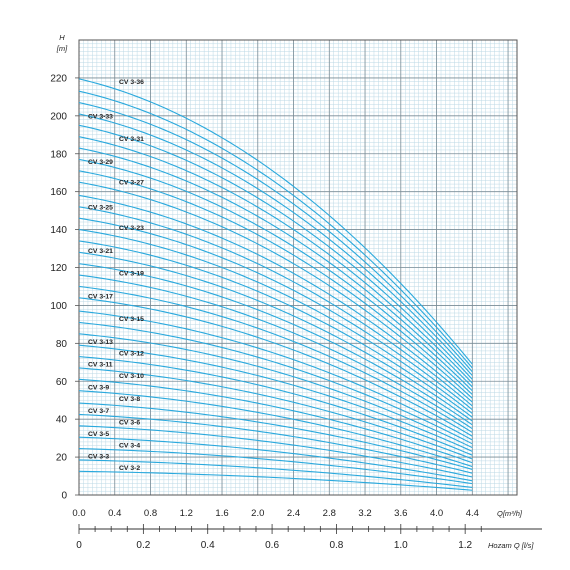 This screenshot has width=570, height=570. I want to click on y-tick-label: 120, so click(58, 268).